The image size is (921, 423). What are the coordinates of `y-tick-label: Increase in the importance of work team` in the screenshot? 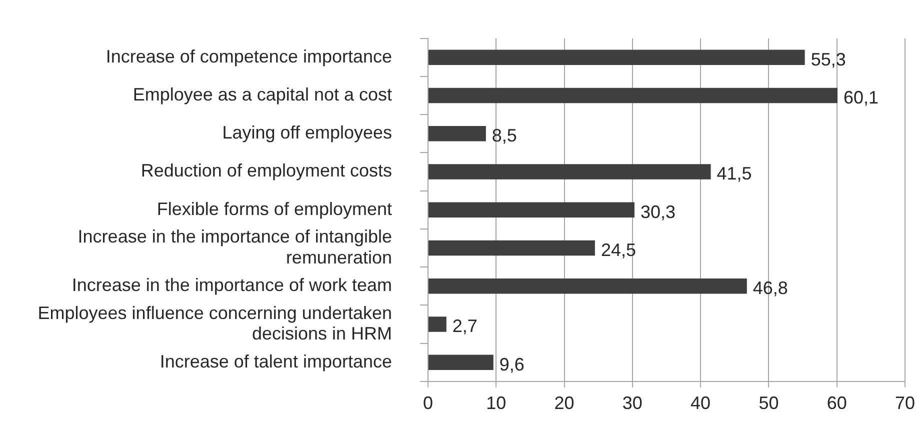 It's located at (232, 285).